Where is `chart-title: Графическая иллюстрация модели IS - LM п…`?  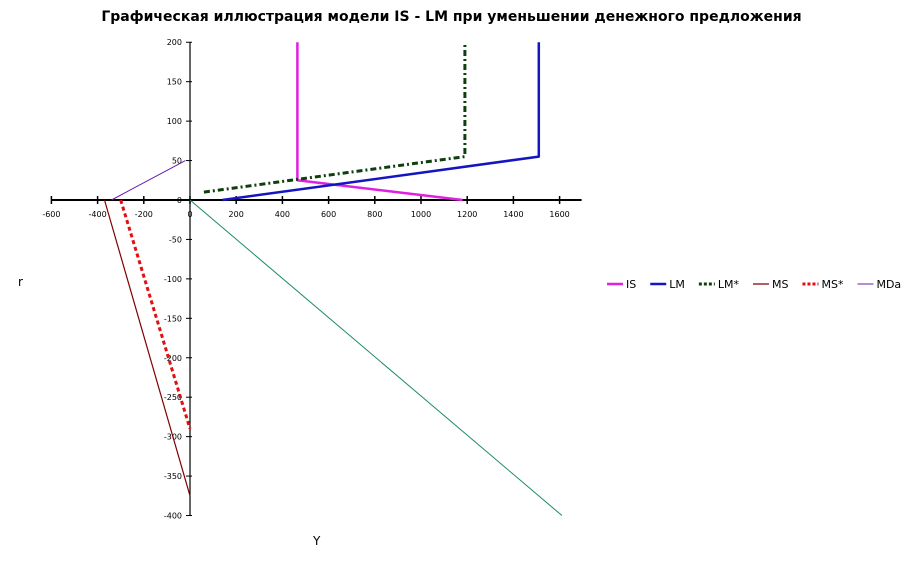 chart-title: Графическая иллюстрация модели IS - LM п… is located at coordinates (451, 17).